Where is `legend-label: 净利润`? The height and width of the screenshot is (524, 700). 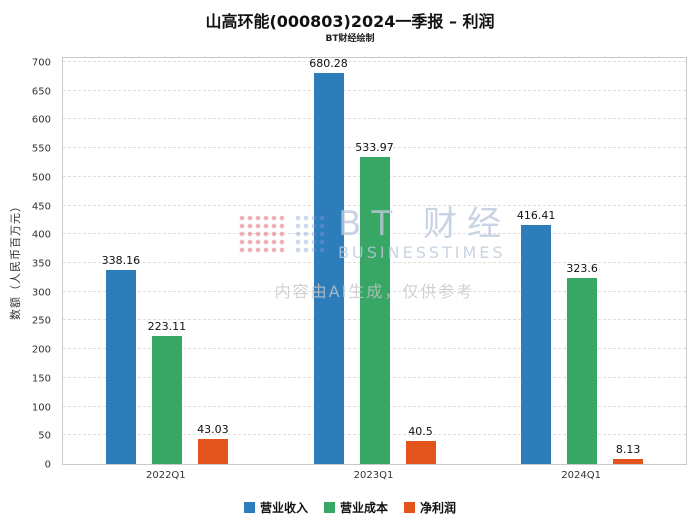 legend-label: 净利润 is located at coordinates (438, 508).